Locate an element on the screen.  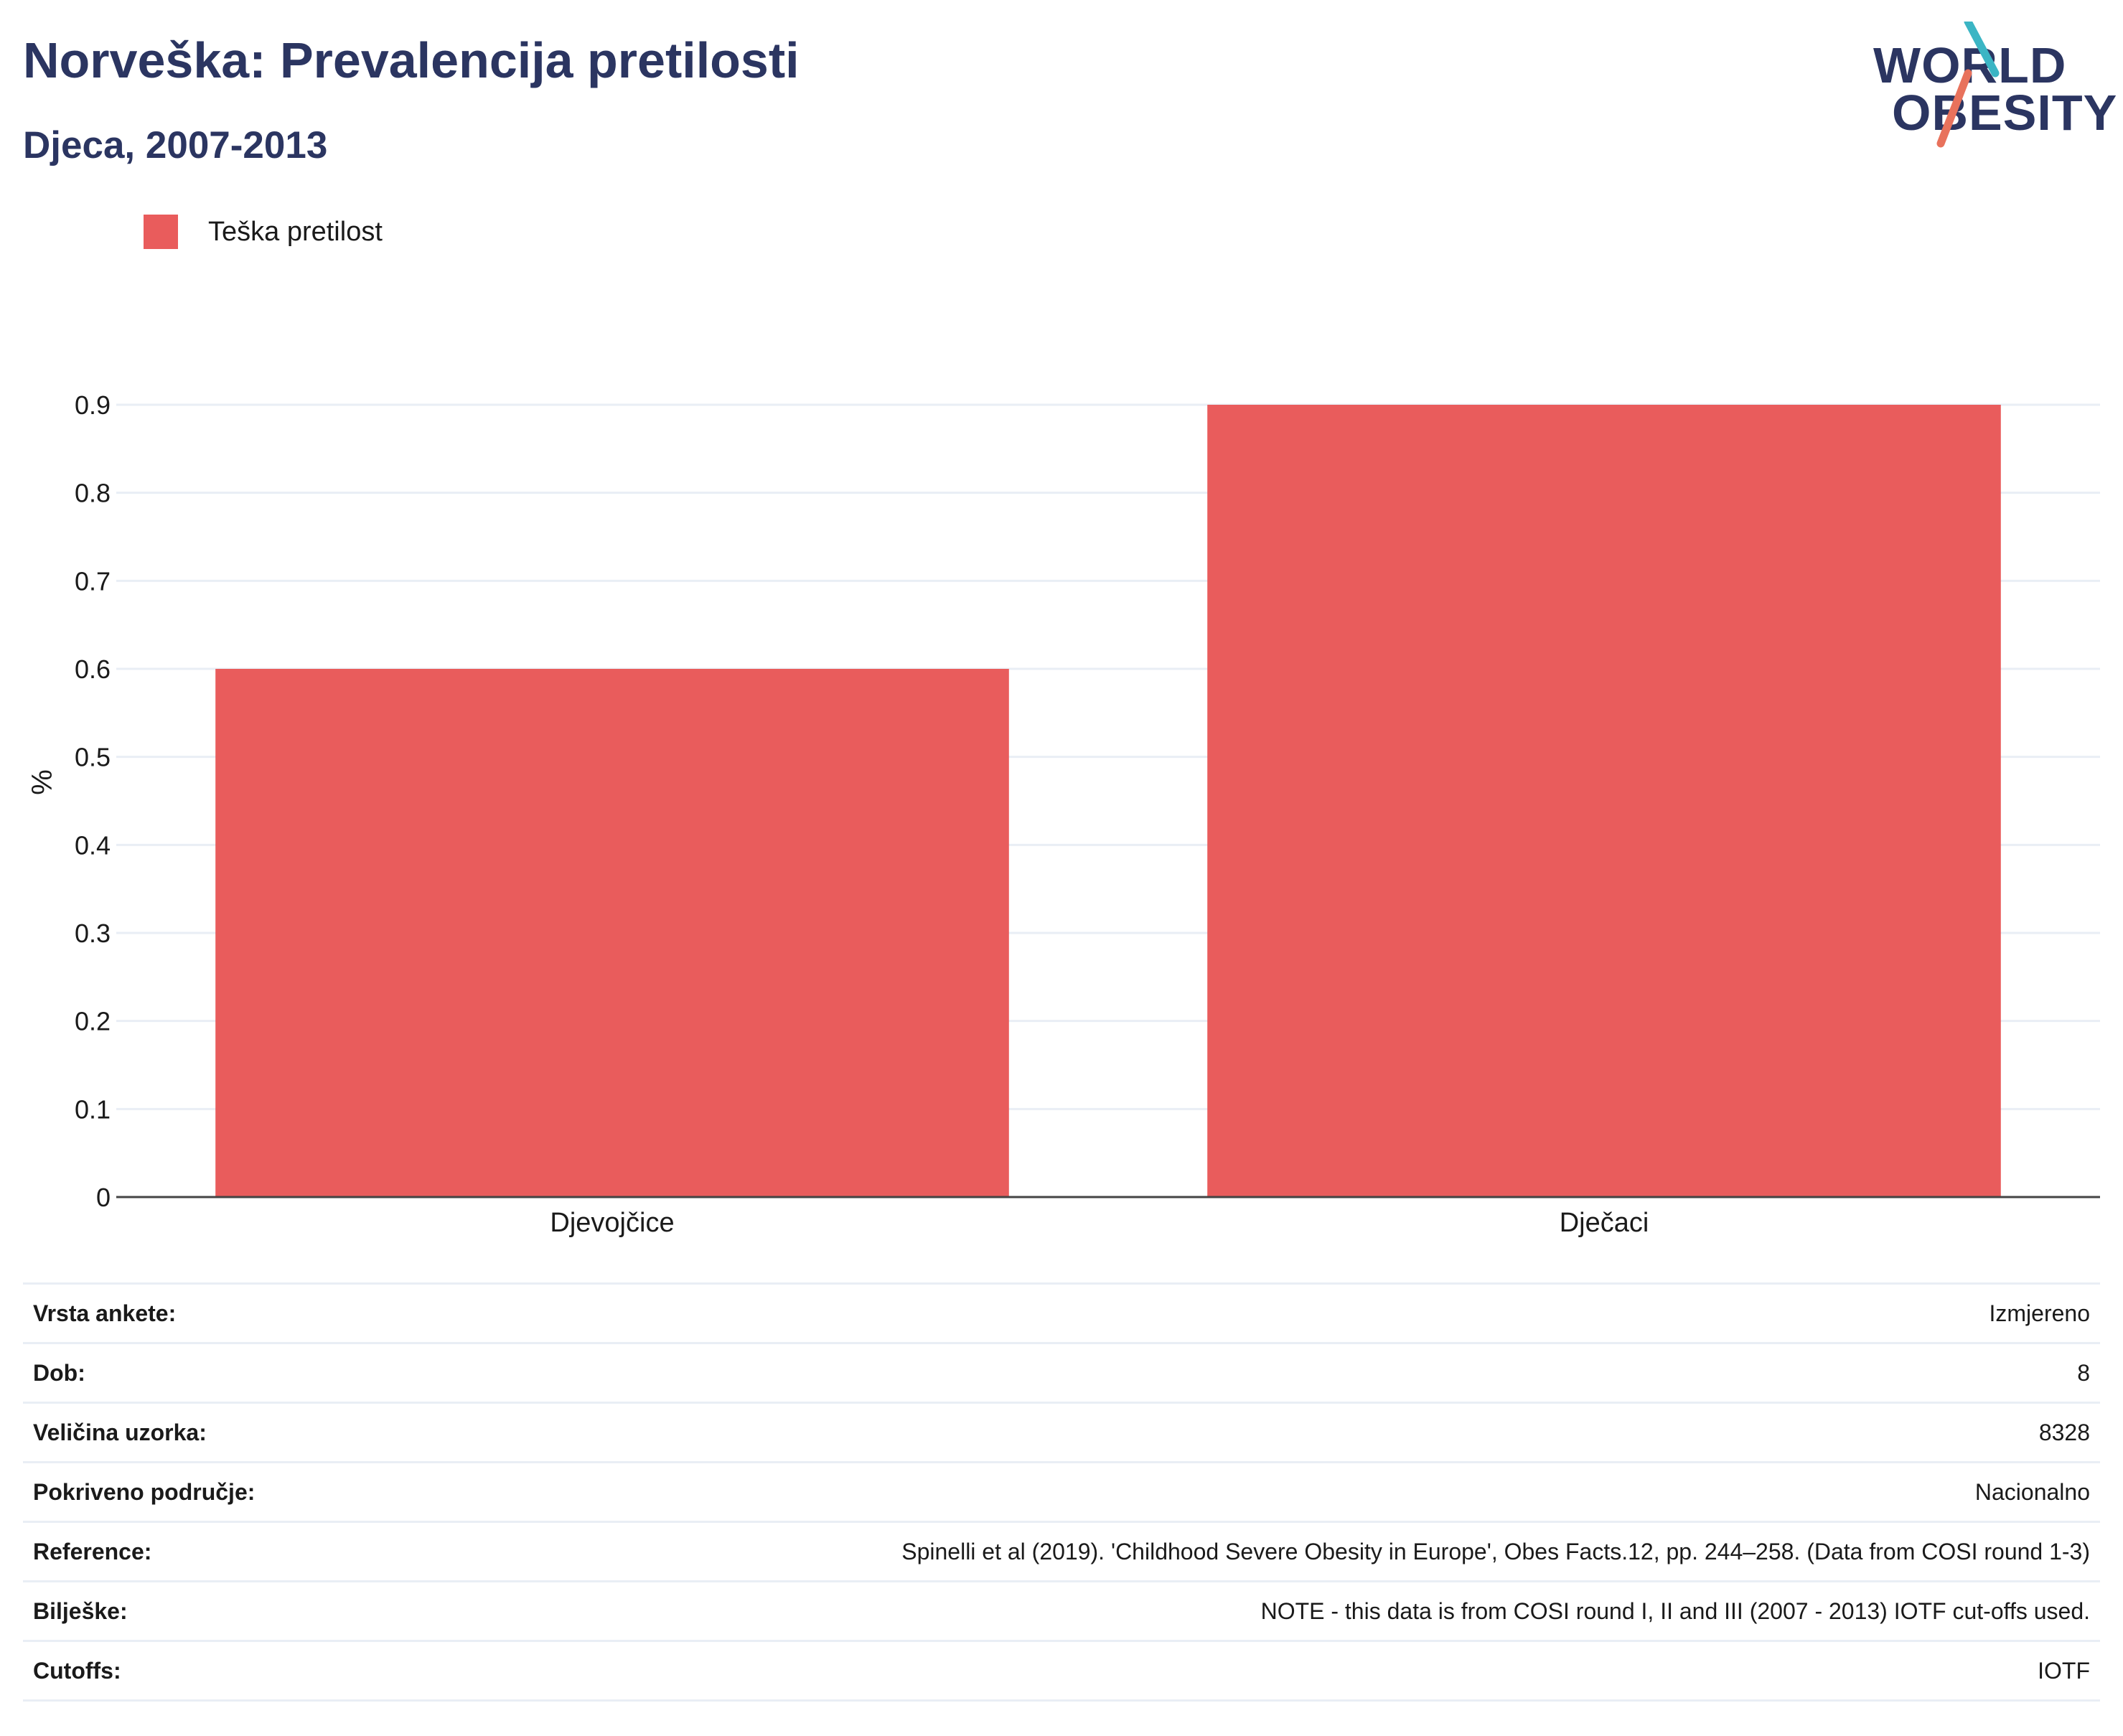
legend-swatch is located at coordinates (161, 232).